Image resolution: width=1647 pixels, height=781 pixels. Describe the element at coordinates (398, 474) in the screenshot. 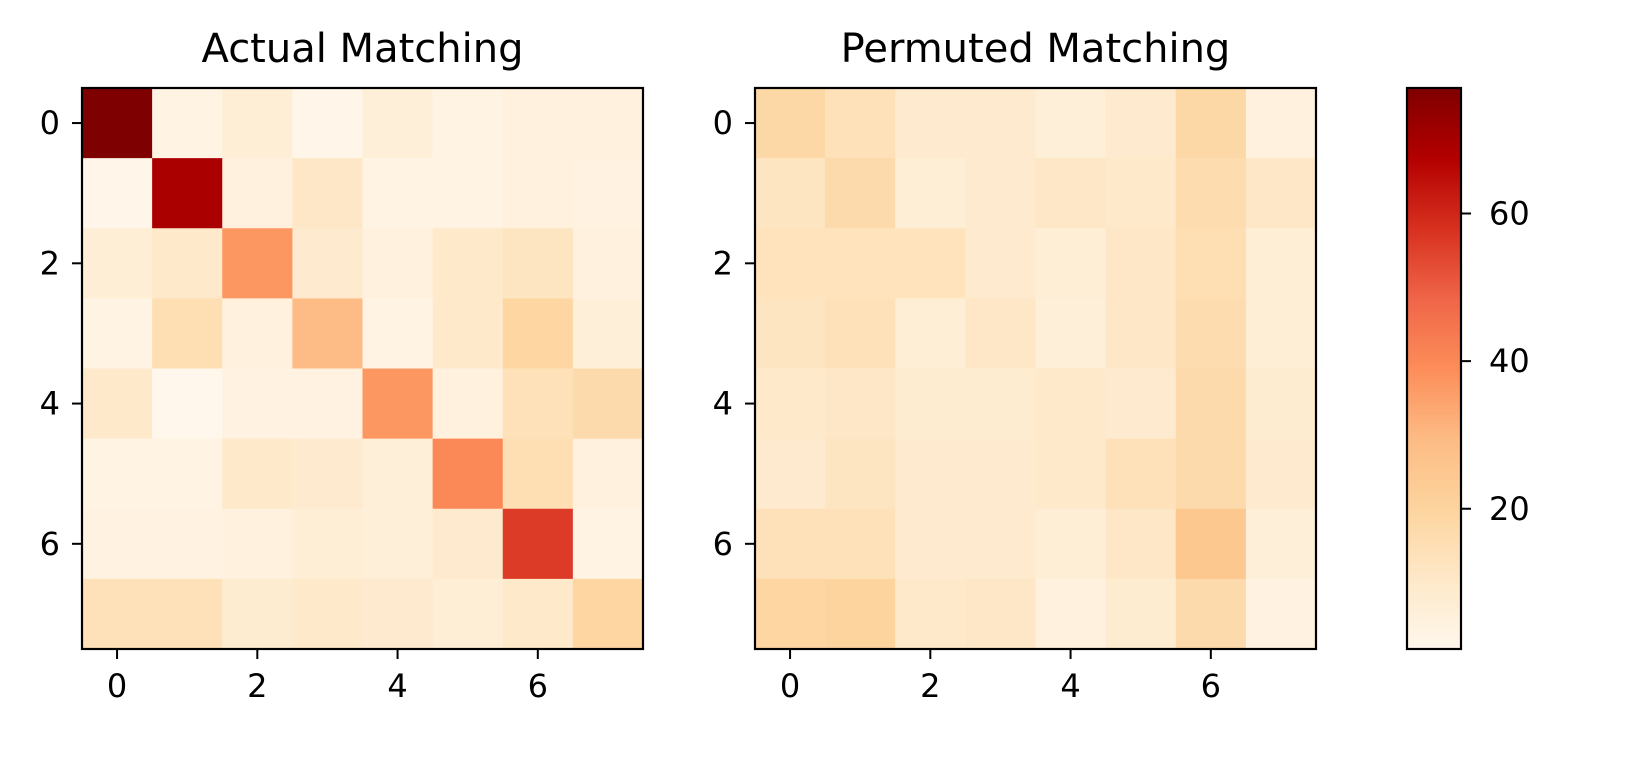

I see `heatmap-cell-actual-r5-c4` at that location.